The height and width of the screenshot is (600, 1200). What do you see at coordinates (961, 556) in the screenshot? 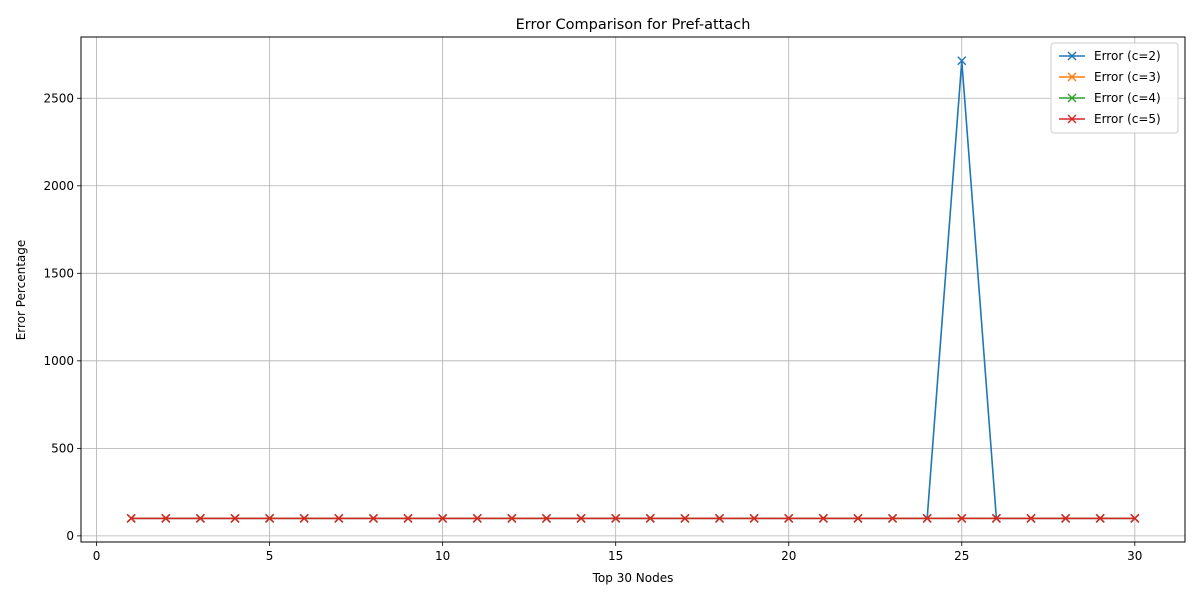
I see `x-tick-label: 25` at bounding box center [961, 556].